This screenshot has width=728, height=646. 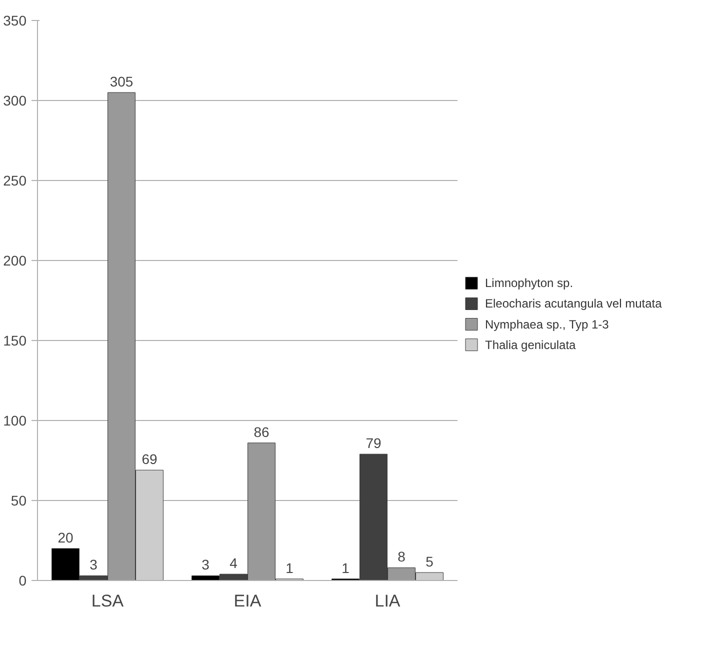 What do you see at coordinates (530, 345) in the screenshot?
I see `legend-label: Thalia geniculata` at bounding box center [530, 345].